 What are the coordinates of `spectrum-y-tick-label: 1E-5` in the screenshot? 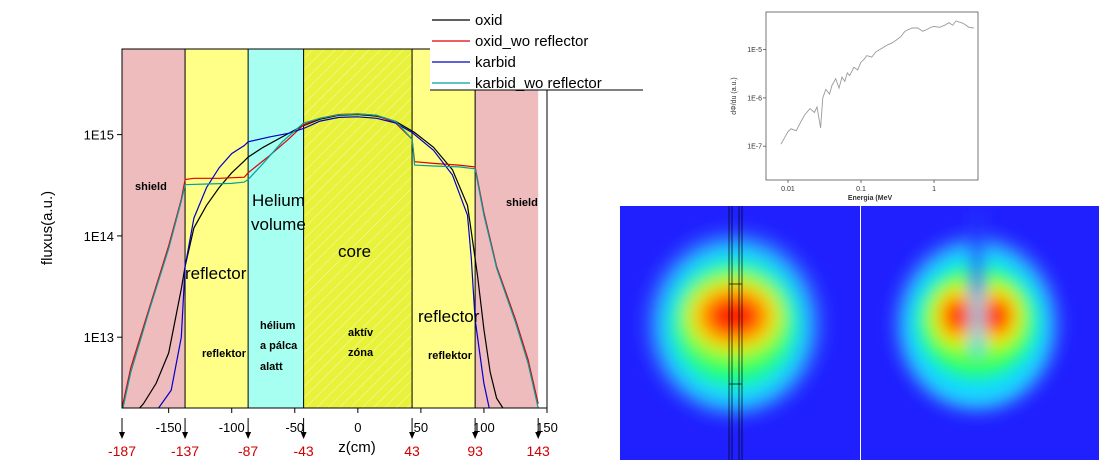 It's located at (754, 50).